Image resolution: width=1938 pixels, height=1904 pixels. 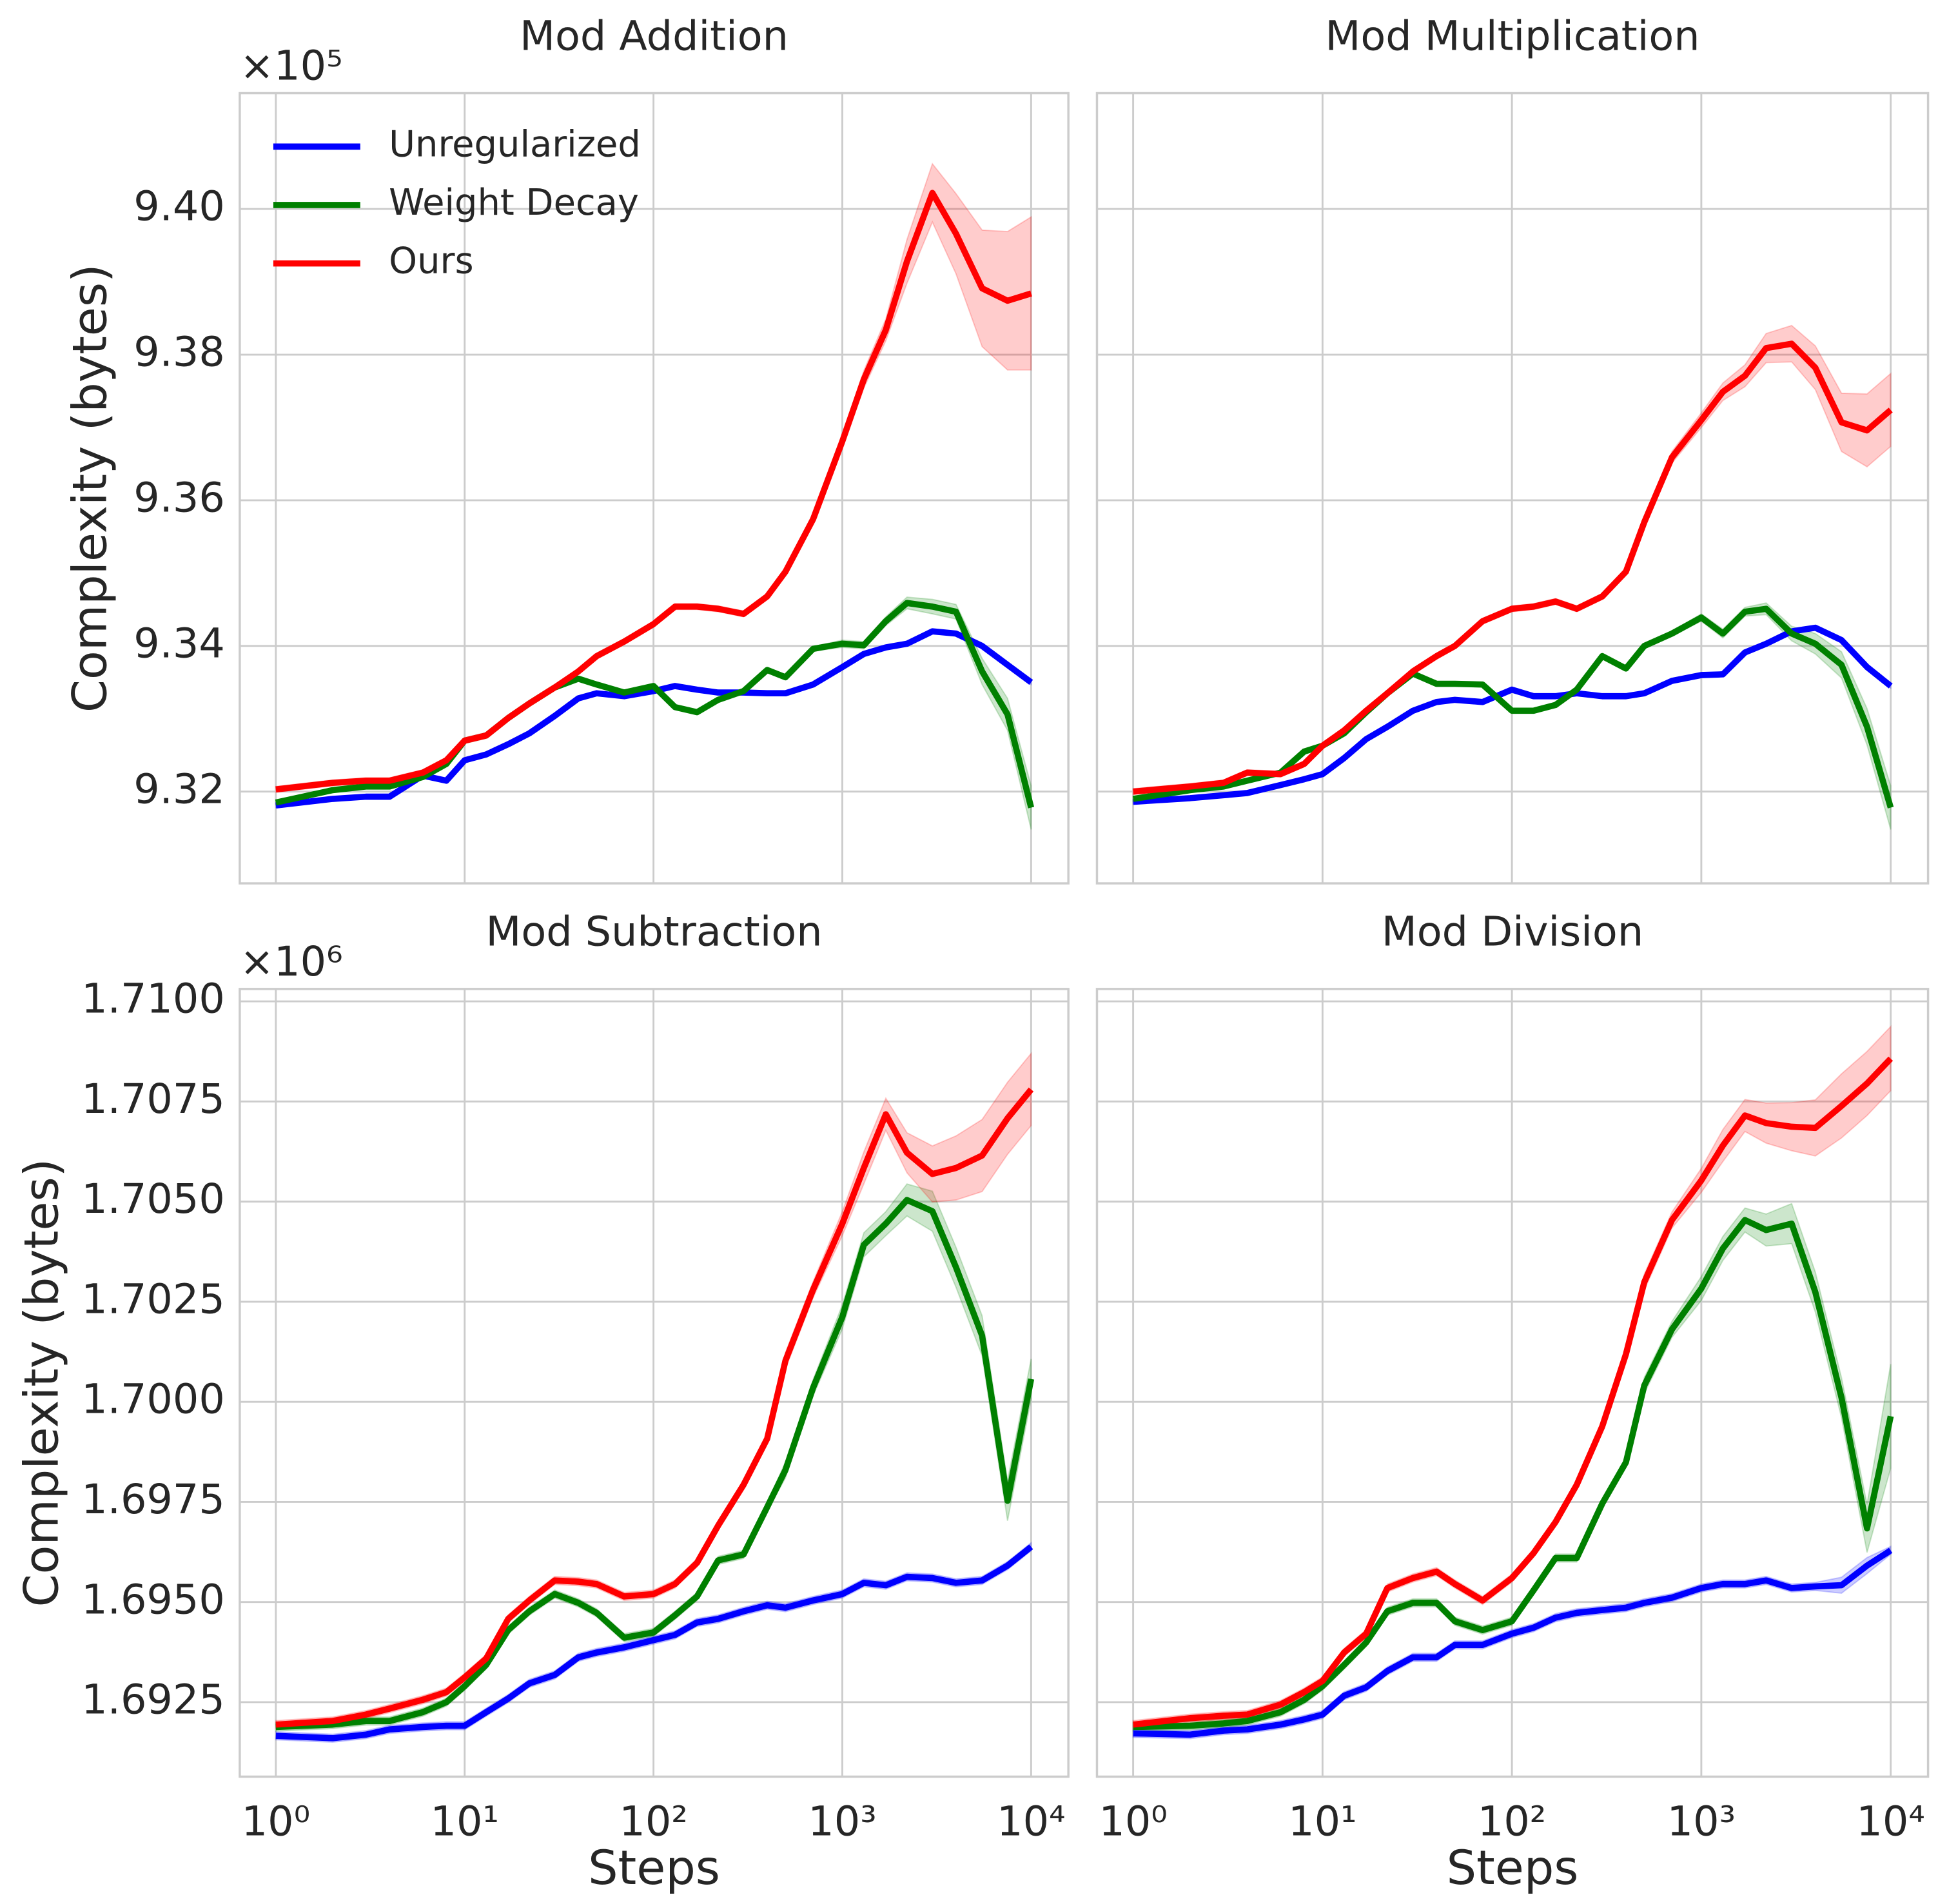 I want to click on subplot-title: Mod Subtraction, so click(x=653, y=932).